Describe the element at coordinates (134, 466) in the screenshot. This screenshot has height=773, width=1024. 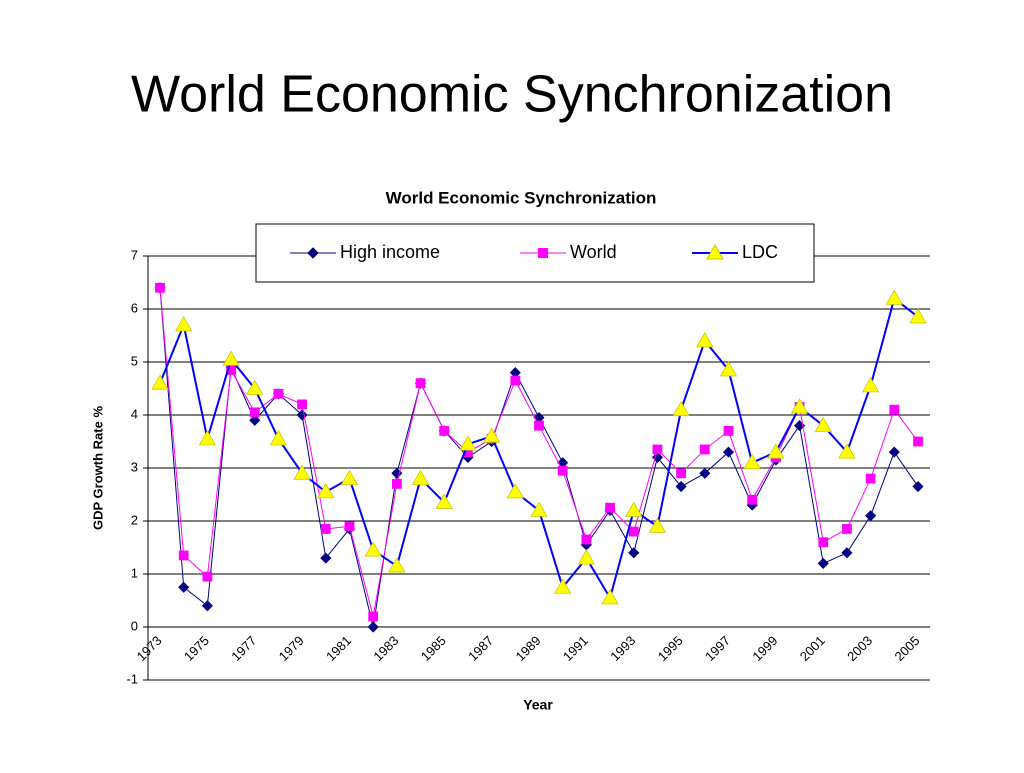
I see `y-tick-label: 3` at that location.